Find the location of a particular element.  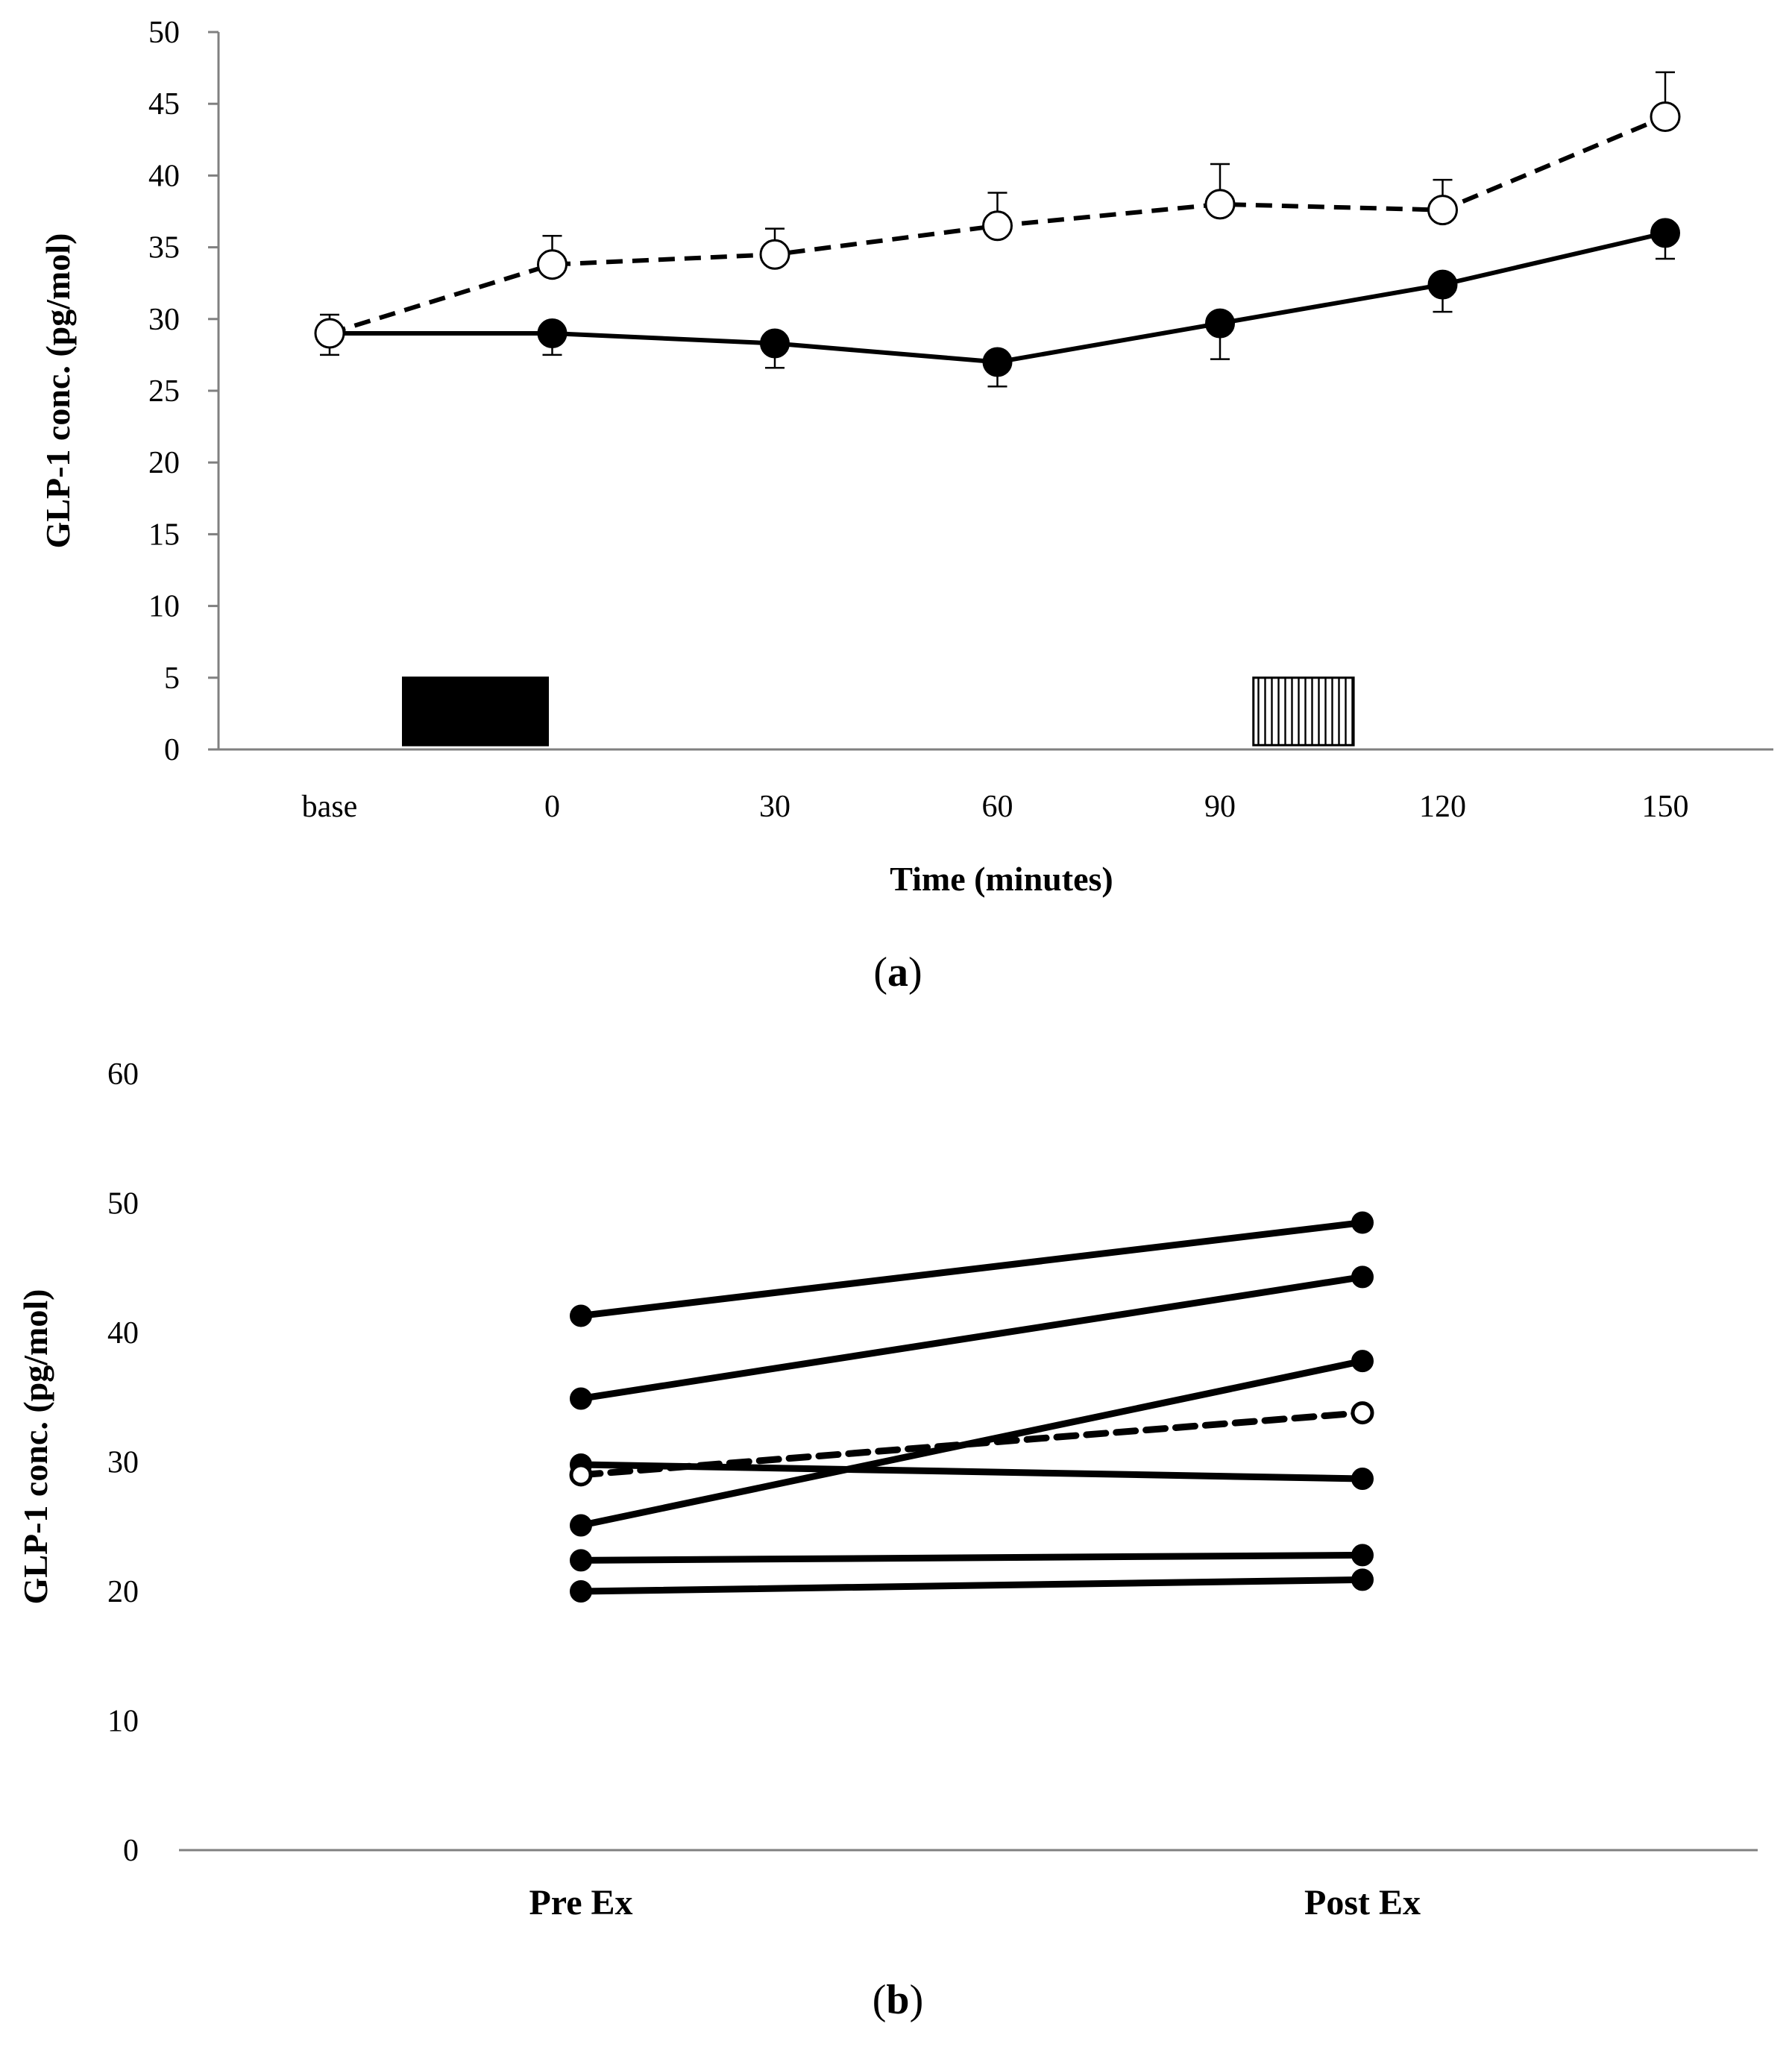

chart-a-x-tick-label: 90 is located at coordinates (1220, 807).